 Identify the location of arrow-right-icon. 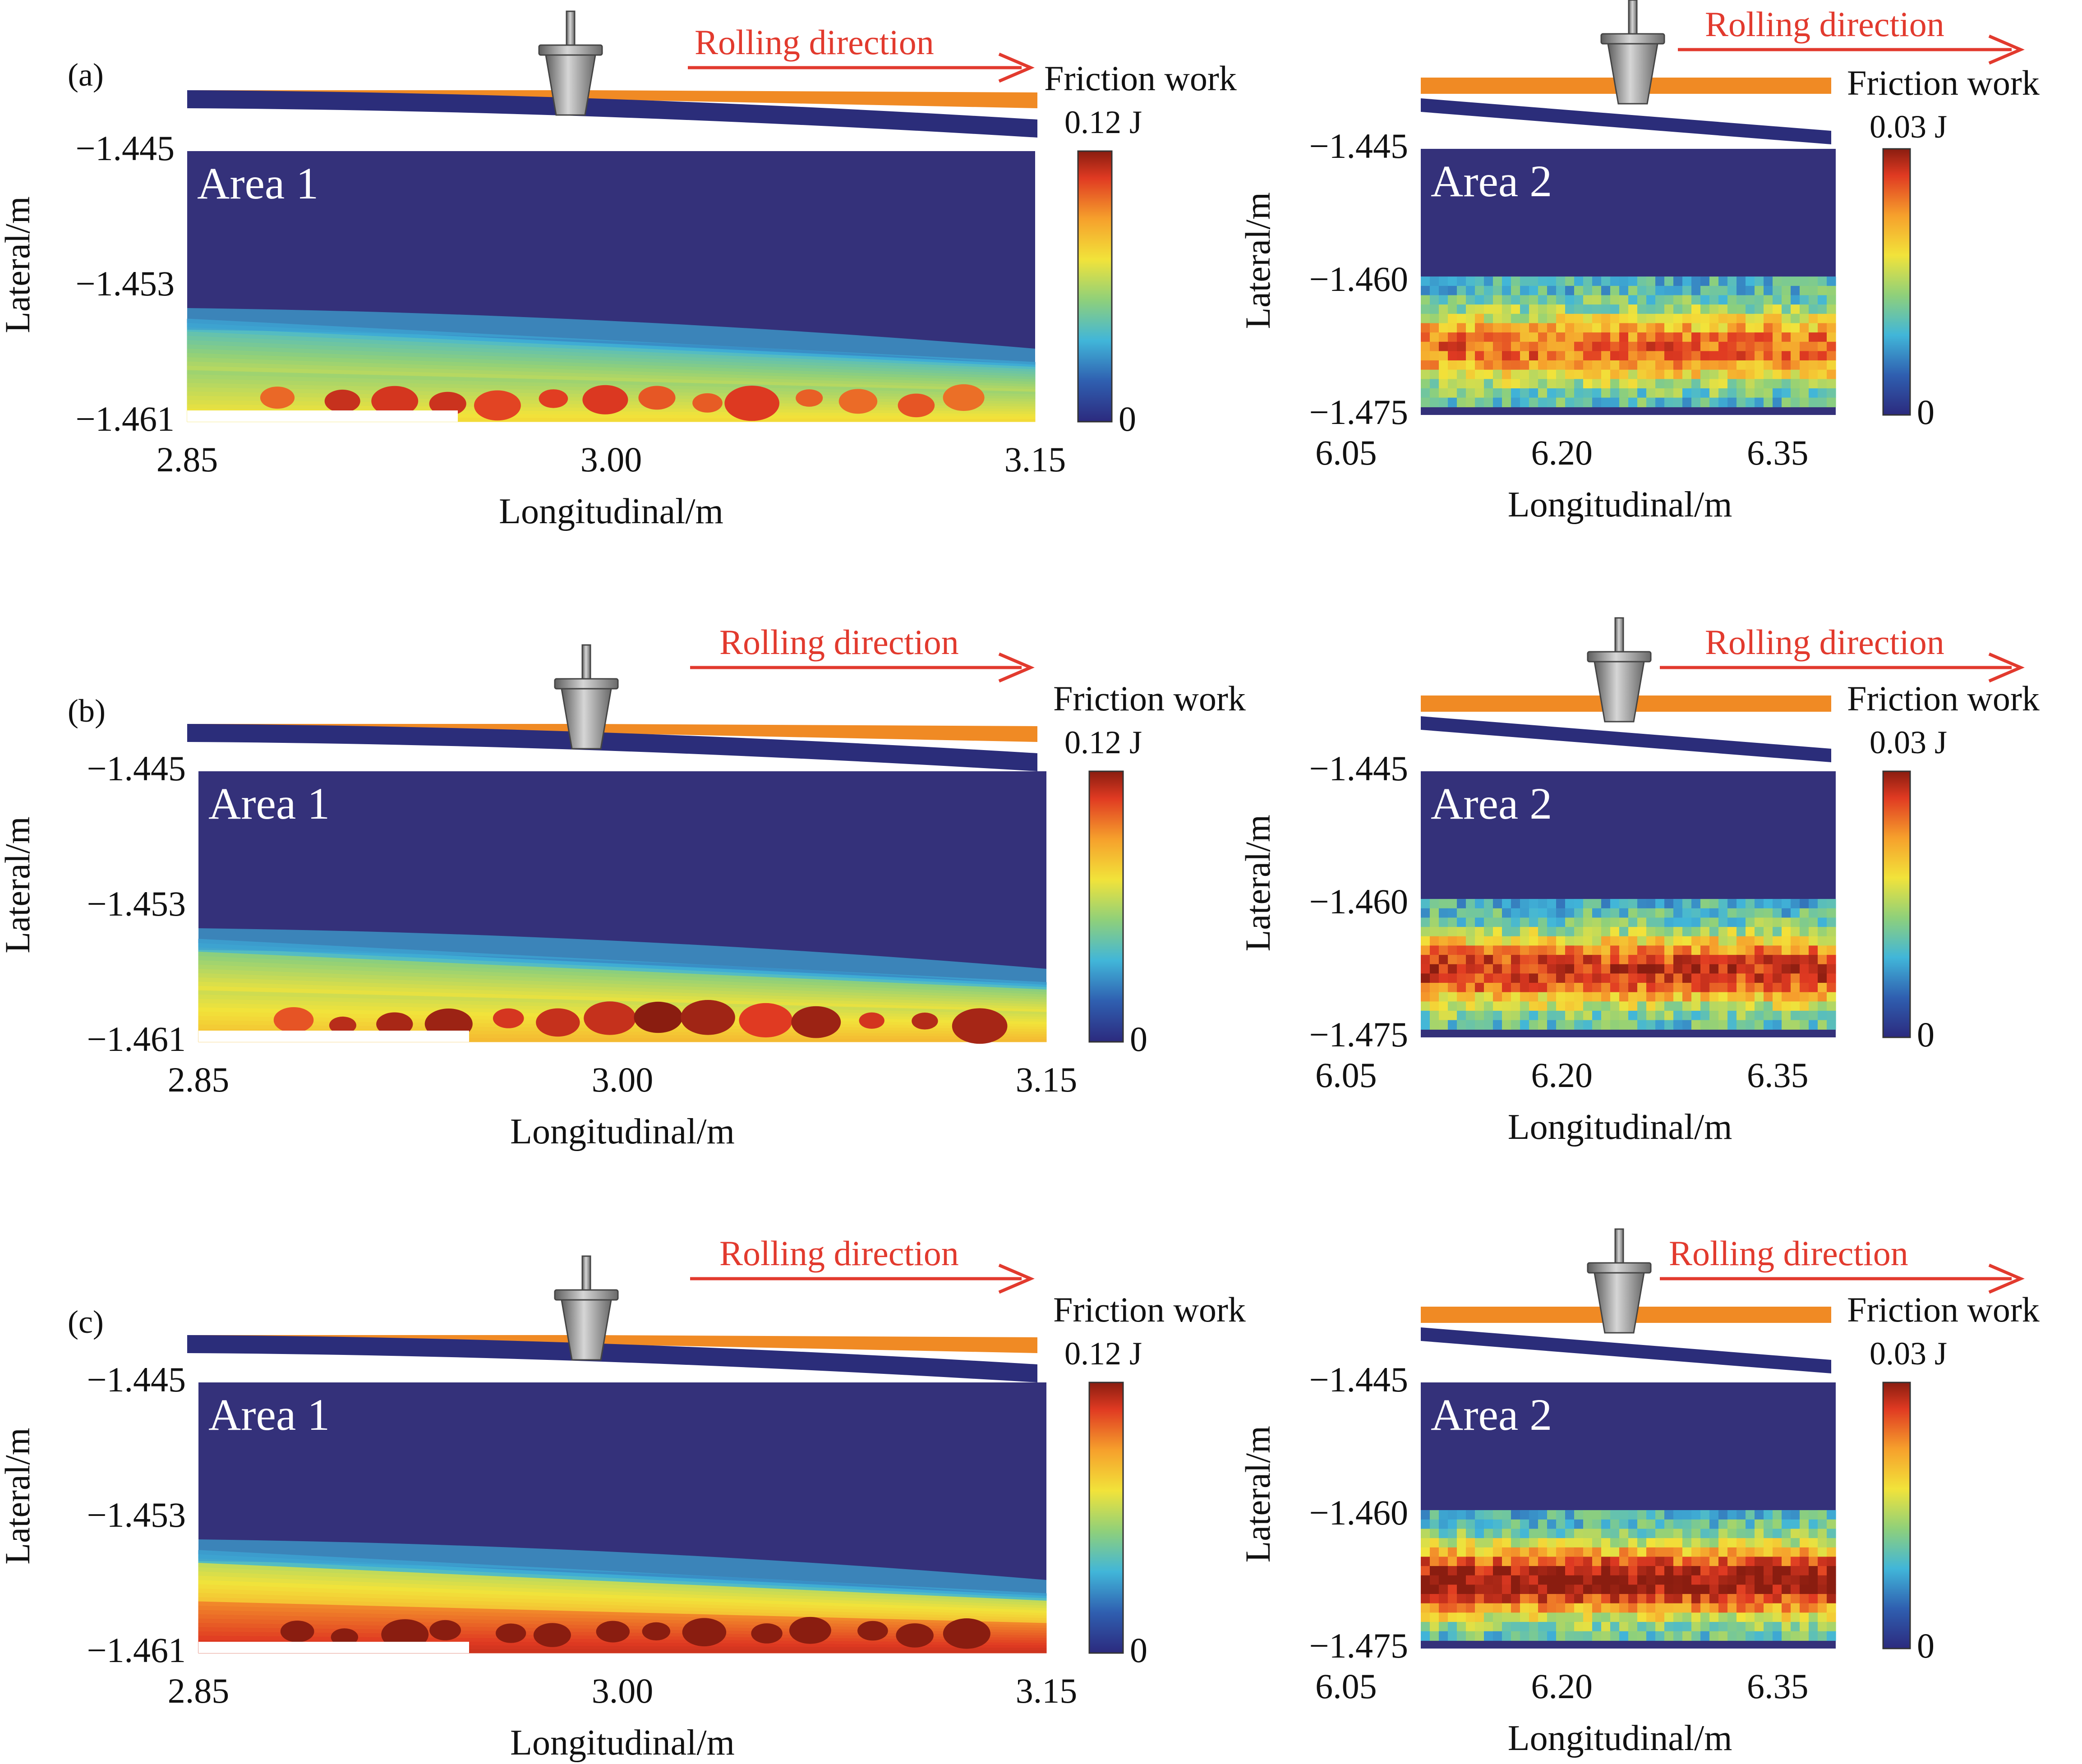
(1851, 49).